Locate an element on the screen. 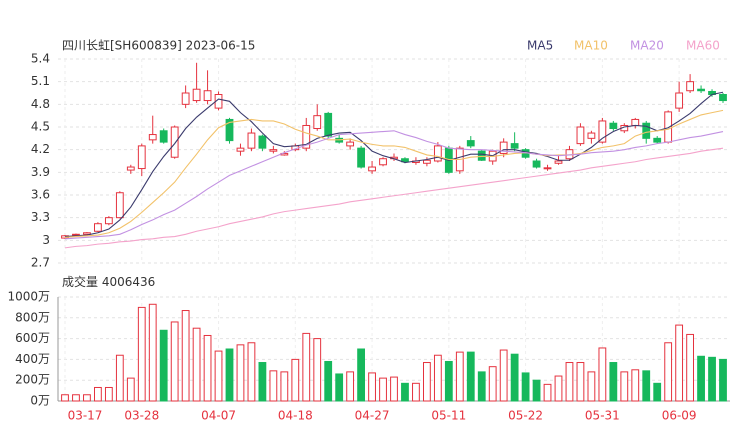  x-tick-label: 04-27 is located at coordinates (372, 416).